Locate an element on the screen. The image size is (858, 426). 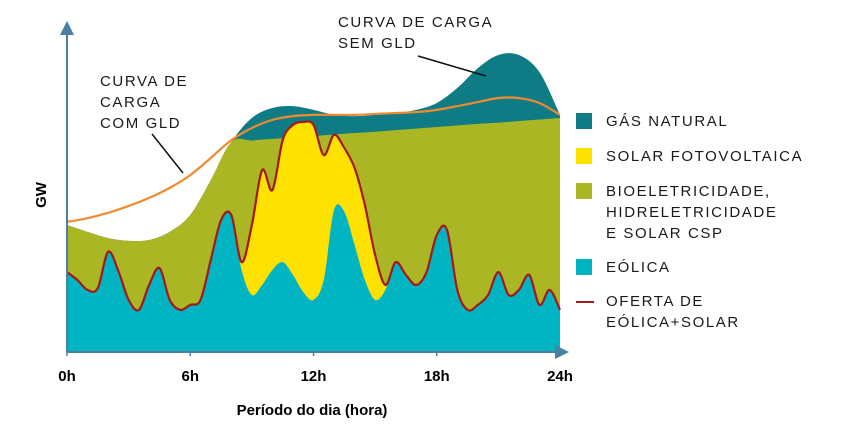
x-tick-label: 0h is located at coordinates (67, 376).